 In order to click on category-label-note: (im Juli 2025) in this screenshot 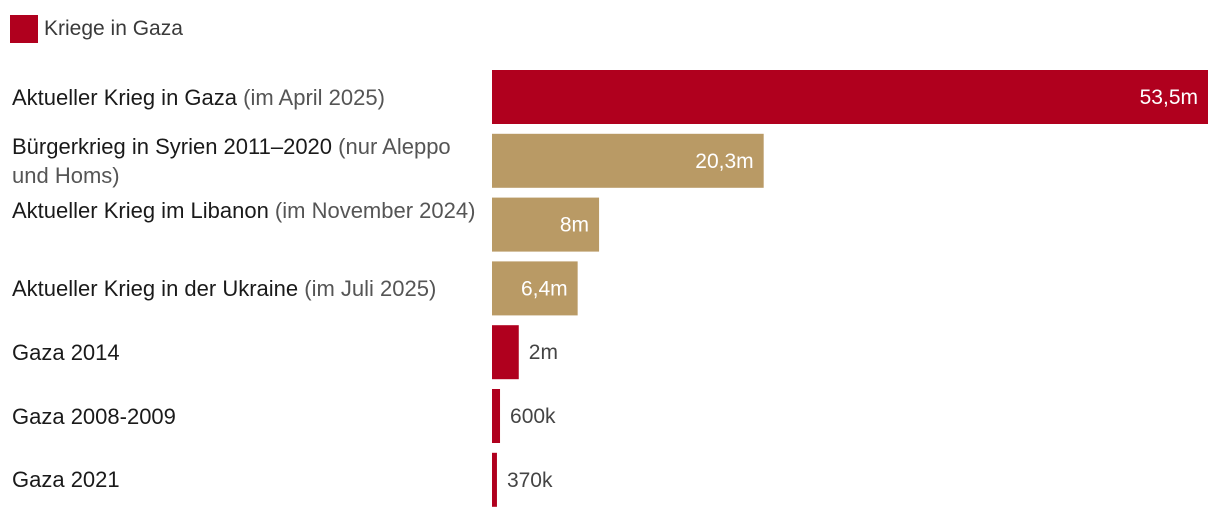, I will do `click(367, 288)`.